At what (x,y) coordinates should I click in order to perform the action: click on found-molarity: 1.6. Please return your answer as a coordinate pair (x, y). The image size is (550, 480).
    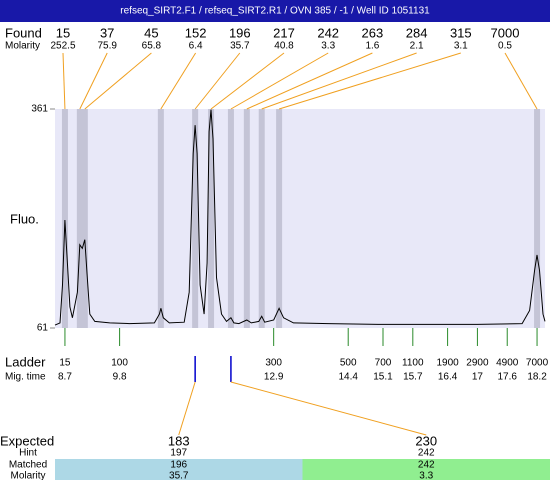
    Looking at the image, I should click on (372, 46).